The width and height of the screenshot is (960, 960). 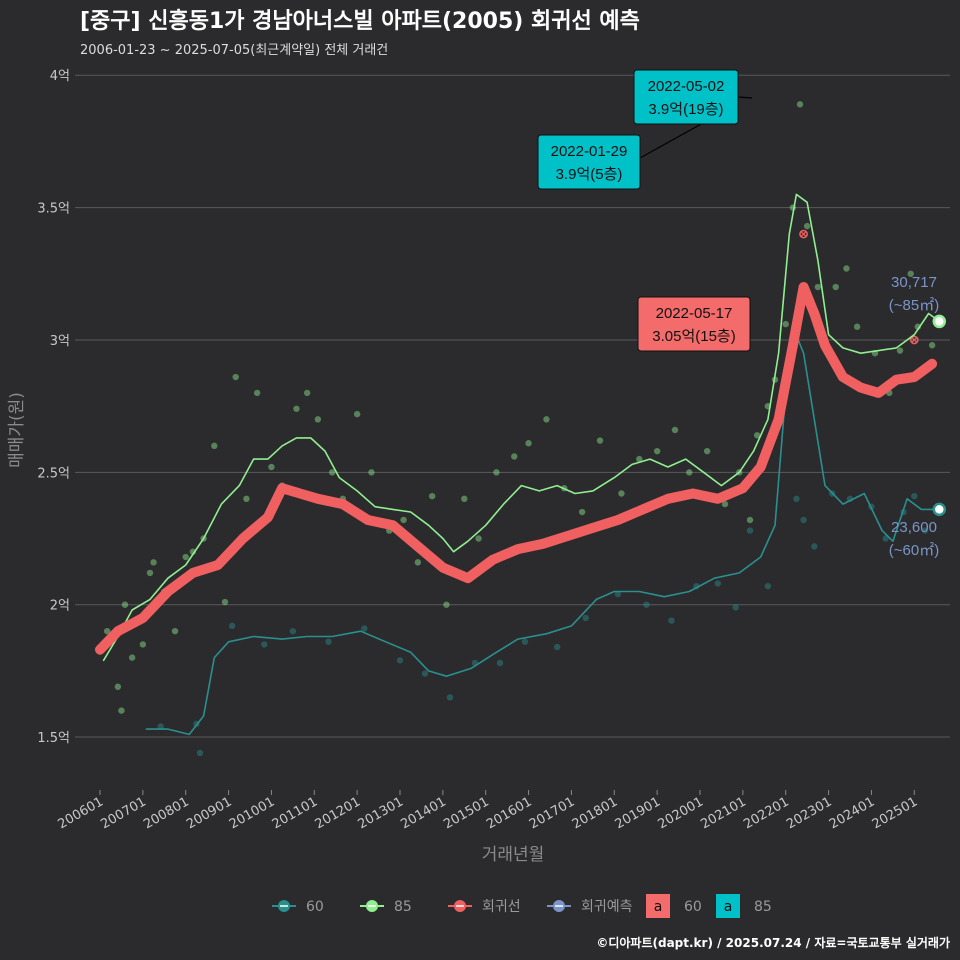 I want to click on legend-label: 60, so click(x=693, y=907).